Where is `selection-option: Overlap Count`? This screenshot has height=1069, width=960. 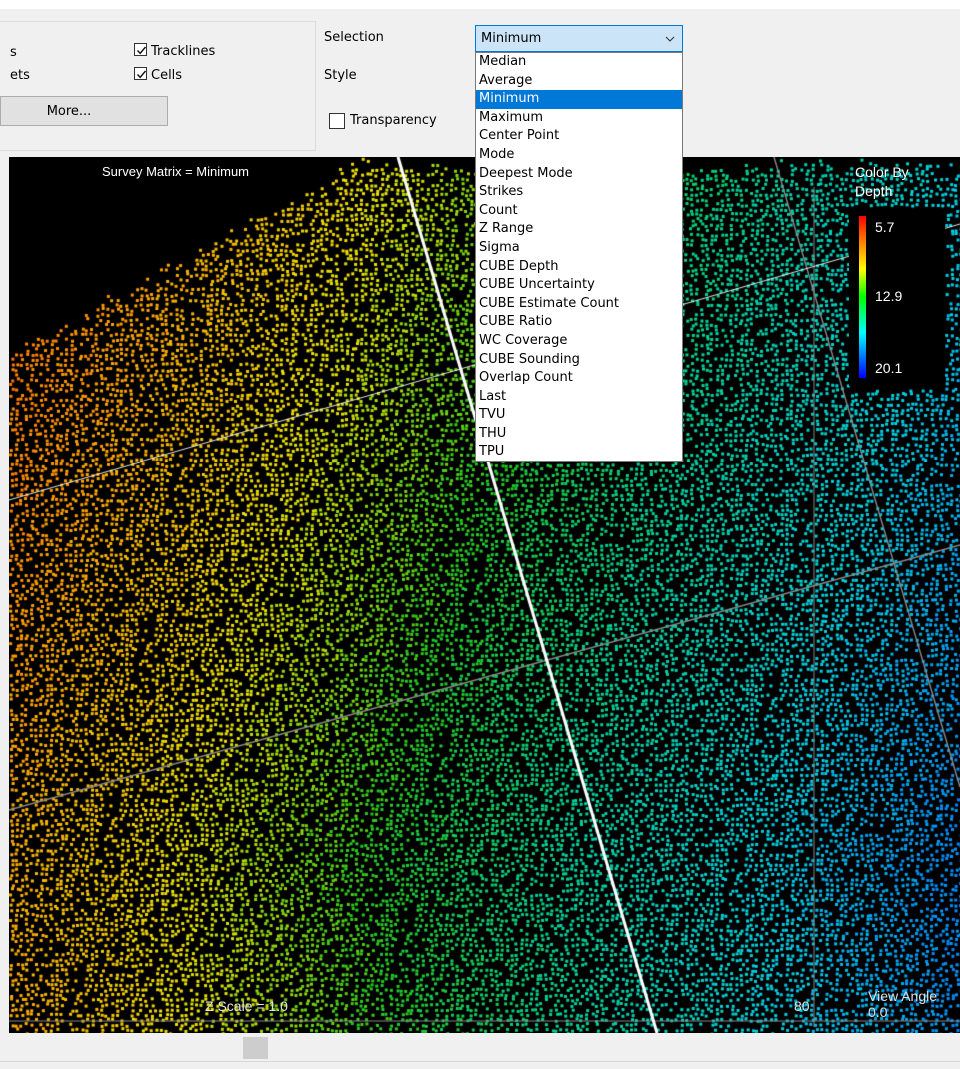
selection-option: Overlap Count is located at coordinates (526, 378).